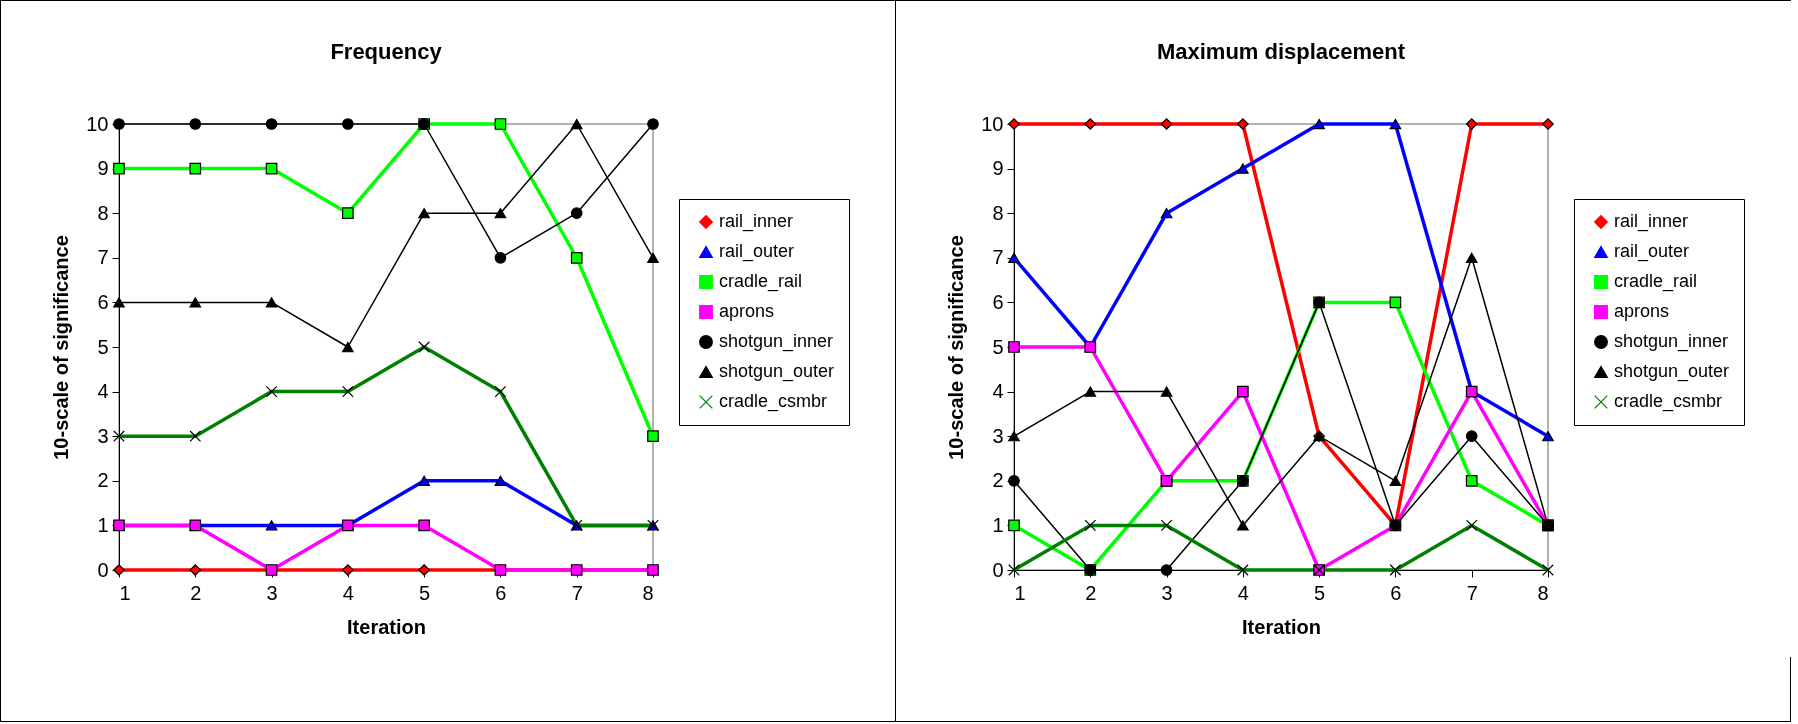 This screenshot has height=724, width=1798. Describe the element at coordinates (1281, 51) in the screenshot. I see `chart-title: Maximum displacement` at that location.